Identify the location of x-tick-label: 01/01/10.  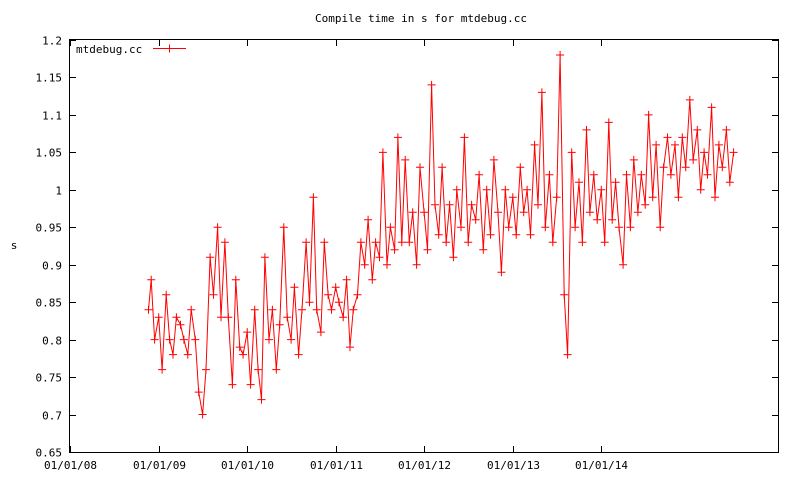
(247, 465).